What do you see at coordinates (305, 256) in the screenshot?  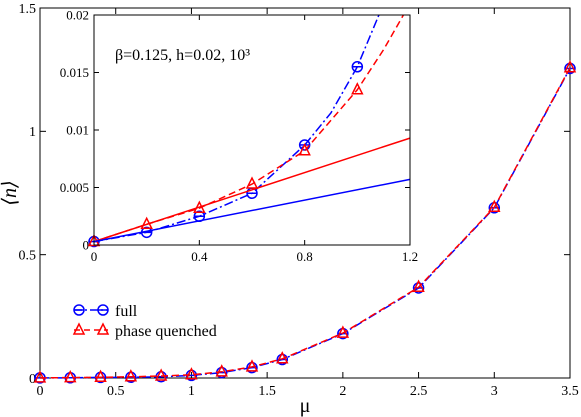 I see `x-tick-label: 0.8` at bounding box center [305, 256].